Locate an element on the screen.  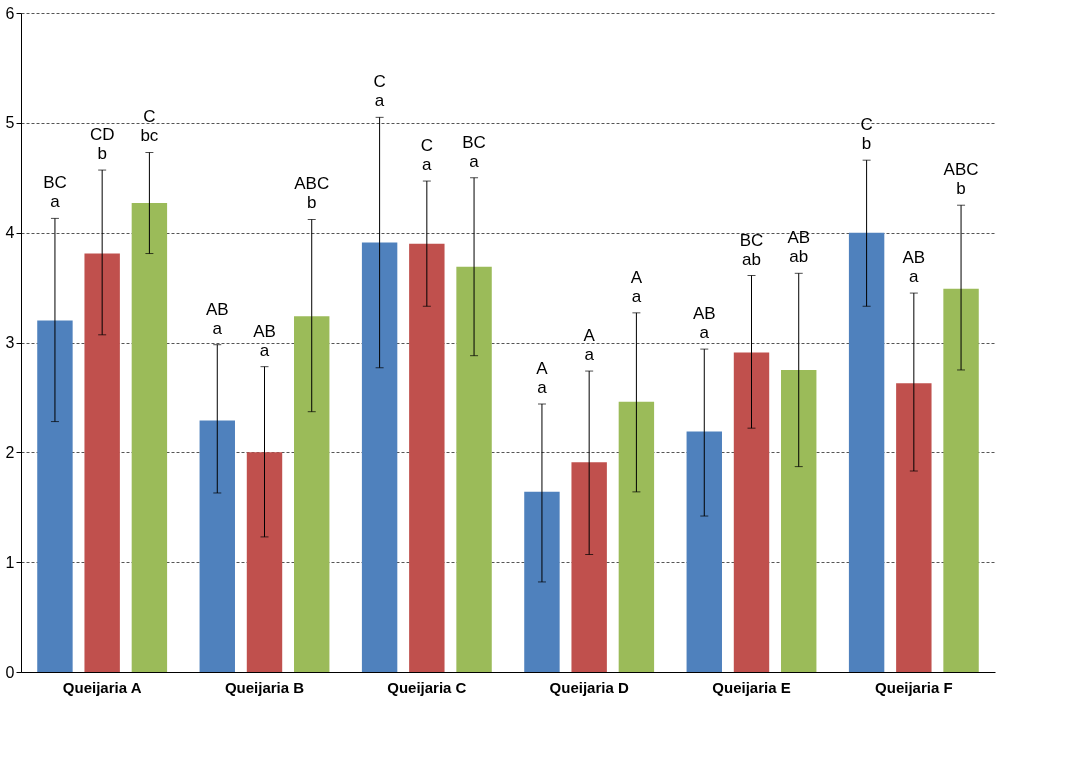
y-tick-label: 6 is located at coordinates (10, 13).